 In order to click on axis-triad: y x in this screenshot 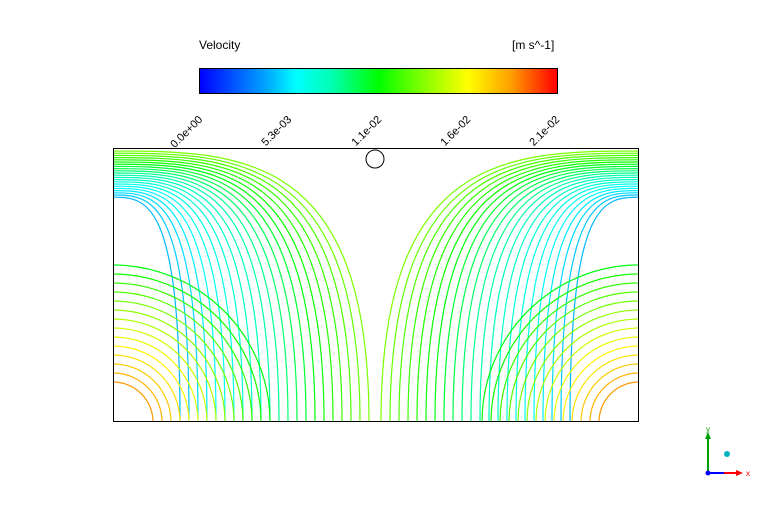, I will do `click(727, 451)`.